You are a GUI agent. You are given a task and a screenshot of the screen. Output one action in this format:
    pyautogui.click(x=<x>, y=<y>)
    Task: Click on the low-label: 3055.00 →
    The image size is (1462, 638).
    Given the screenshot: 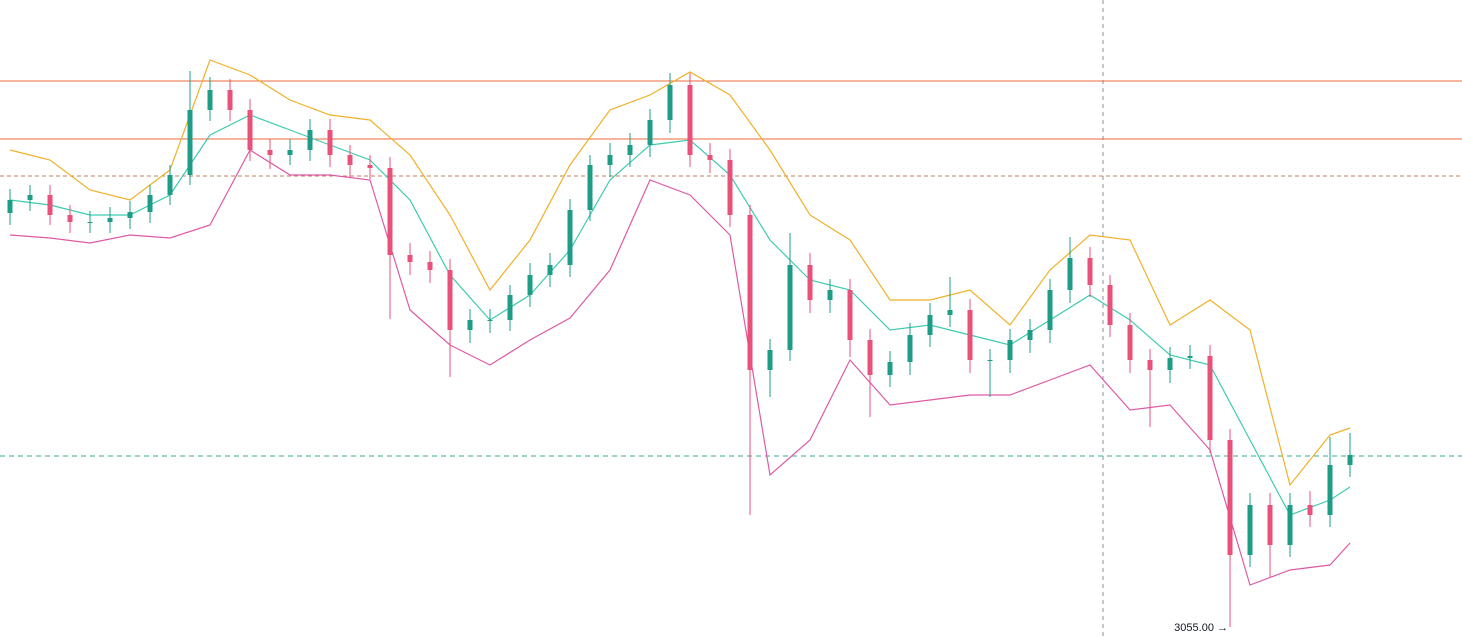 What is the action you would take?
    pyautogui.click(x=1201, y=628)
    